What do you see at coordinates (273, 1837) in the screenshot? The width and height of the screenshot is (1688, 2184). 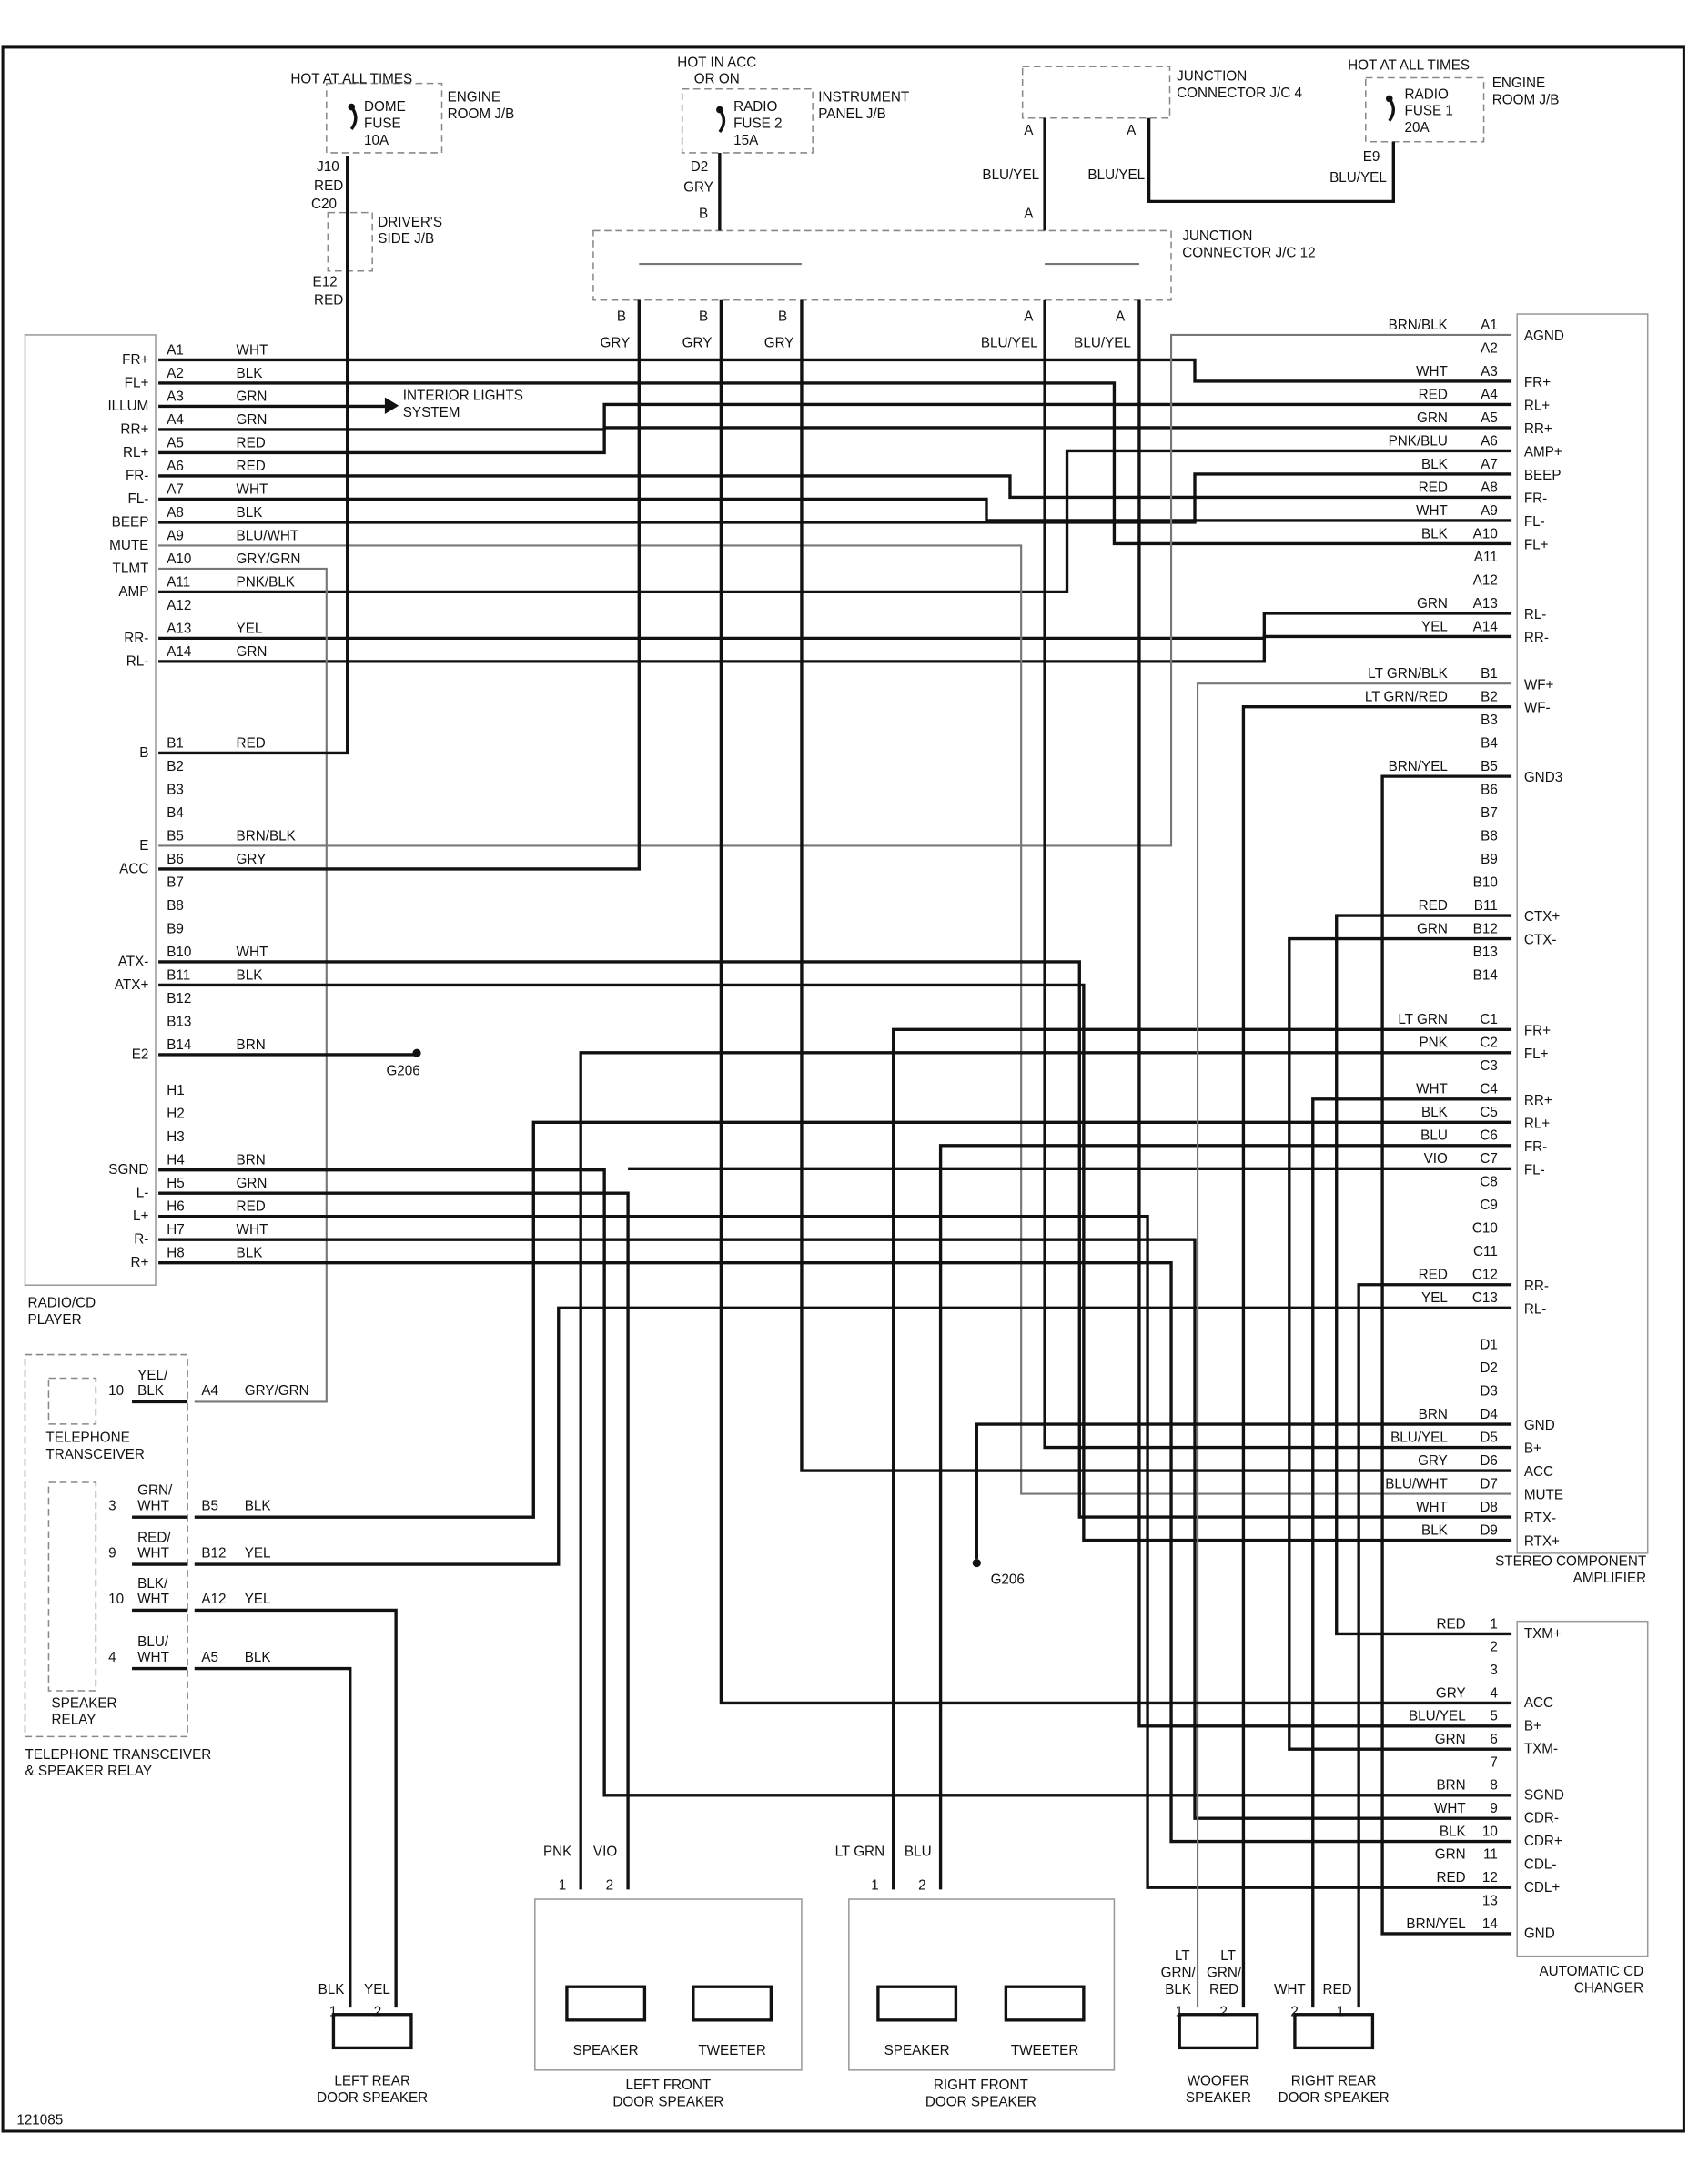 I see `wire` at bounding box center [273, 1837].